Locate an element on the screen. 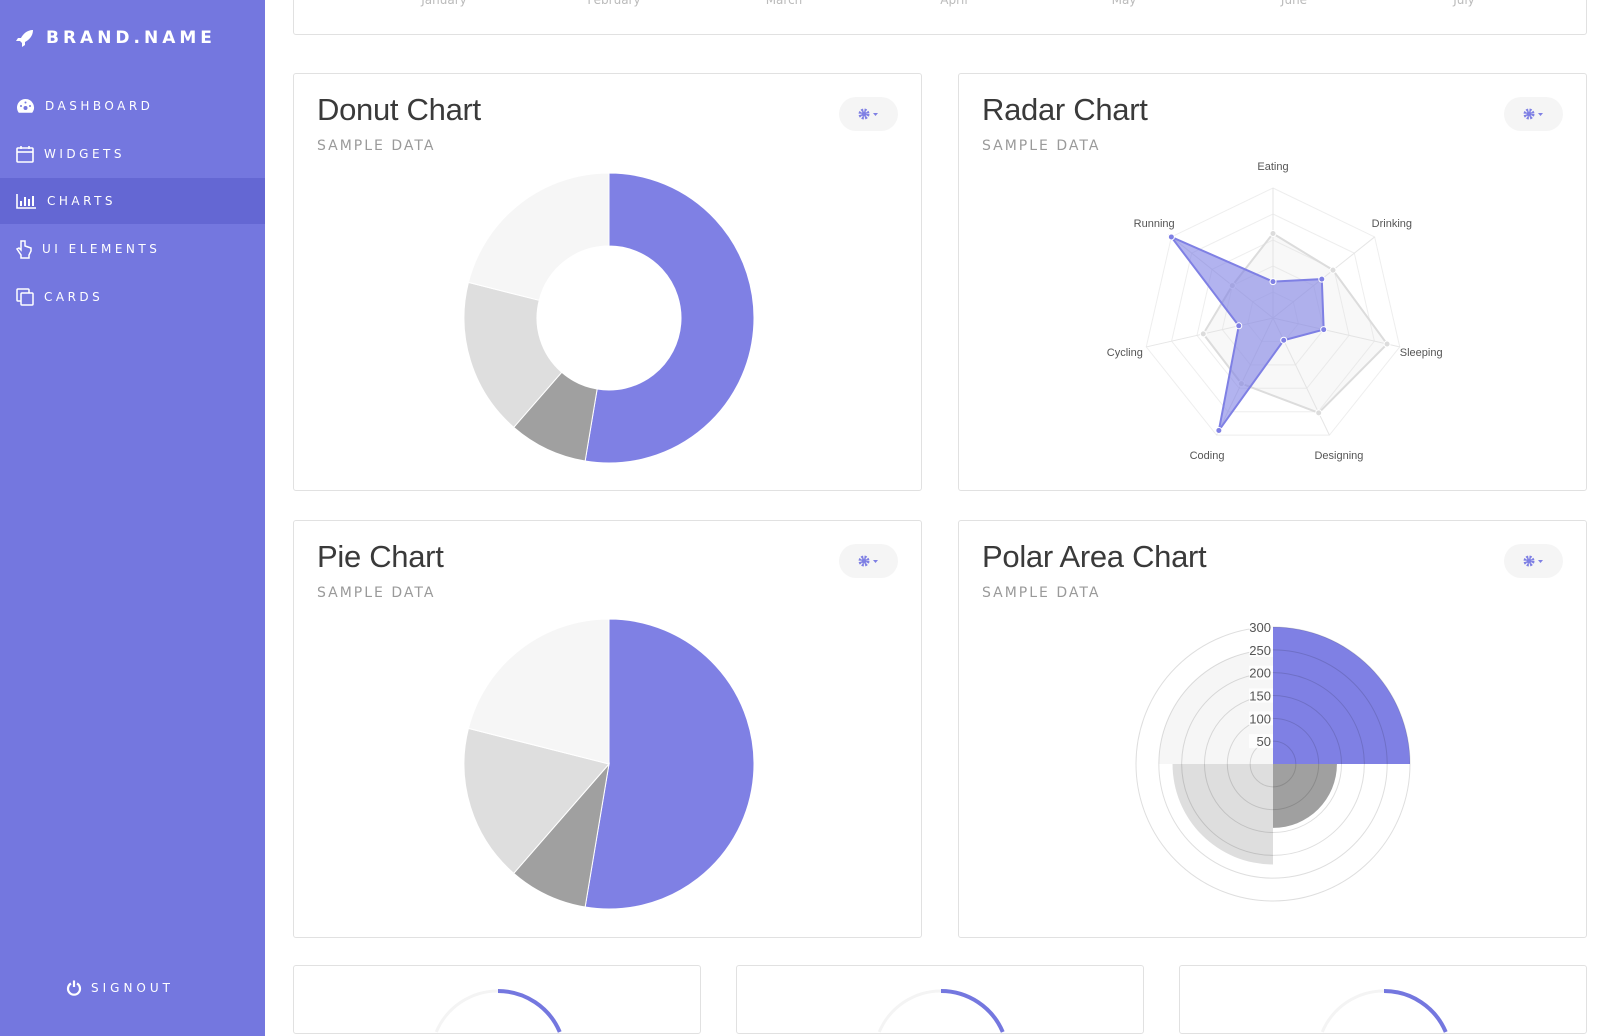 The width and height of the screenshot is (1600, 1036). polar-tick-label: 200 is located at coordinates (1260, 673).